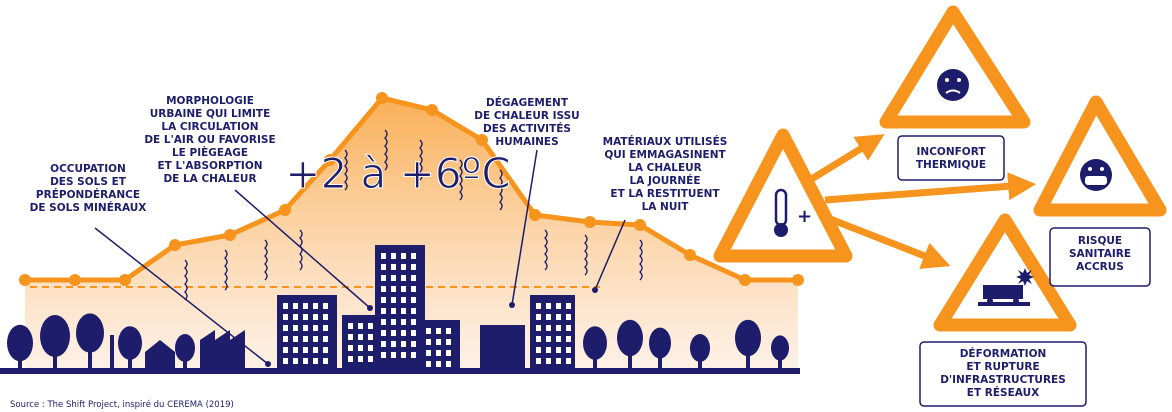 This screenshot has width=1172, height=412. Describe the element at coordinates (804, 216) in the screenshot. I see `thermometer-sign: +` at that location.